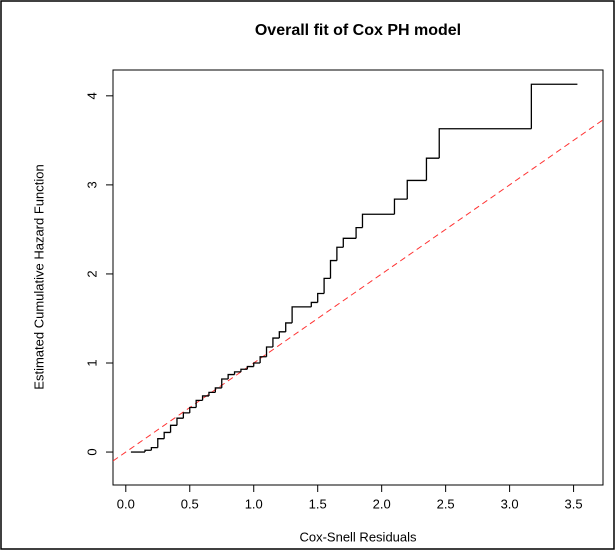  What do you see at coordinates (254, 503) in the screenshot?
I see `x-tick-label: 1.0` at bounding box center [254, 503].